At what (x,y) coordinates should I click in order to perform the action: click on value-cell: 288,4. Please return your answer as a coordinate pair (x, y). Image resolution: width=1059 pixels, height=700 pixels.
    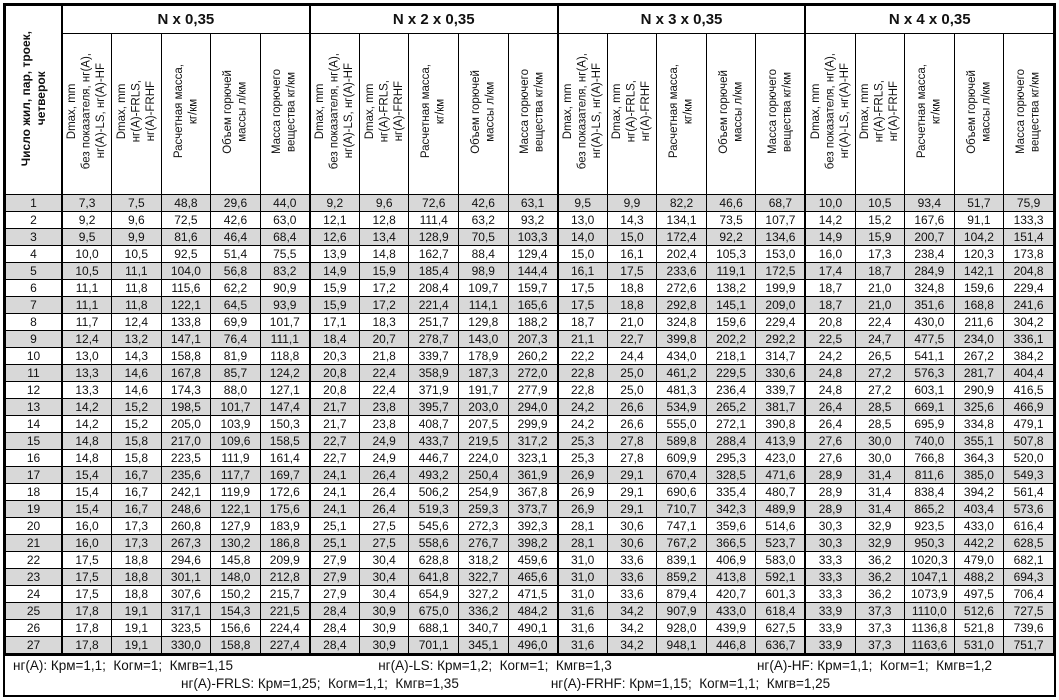
    Looking at the image, I should click on (731, 441).